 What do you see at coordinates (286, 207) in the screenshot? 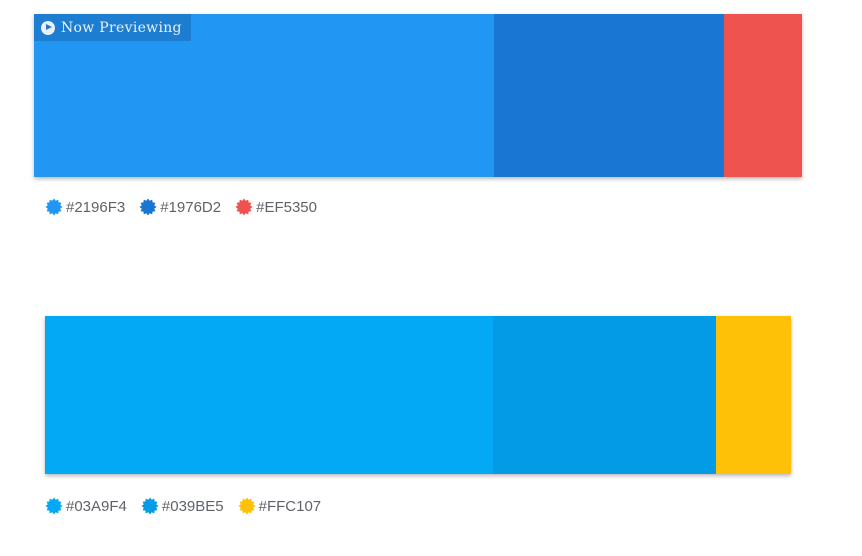
I see `color-hex-label: #EF5350` at bounding box center [286, 207].